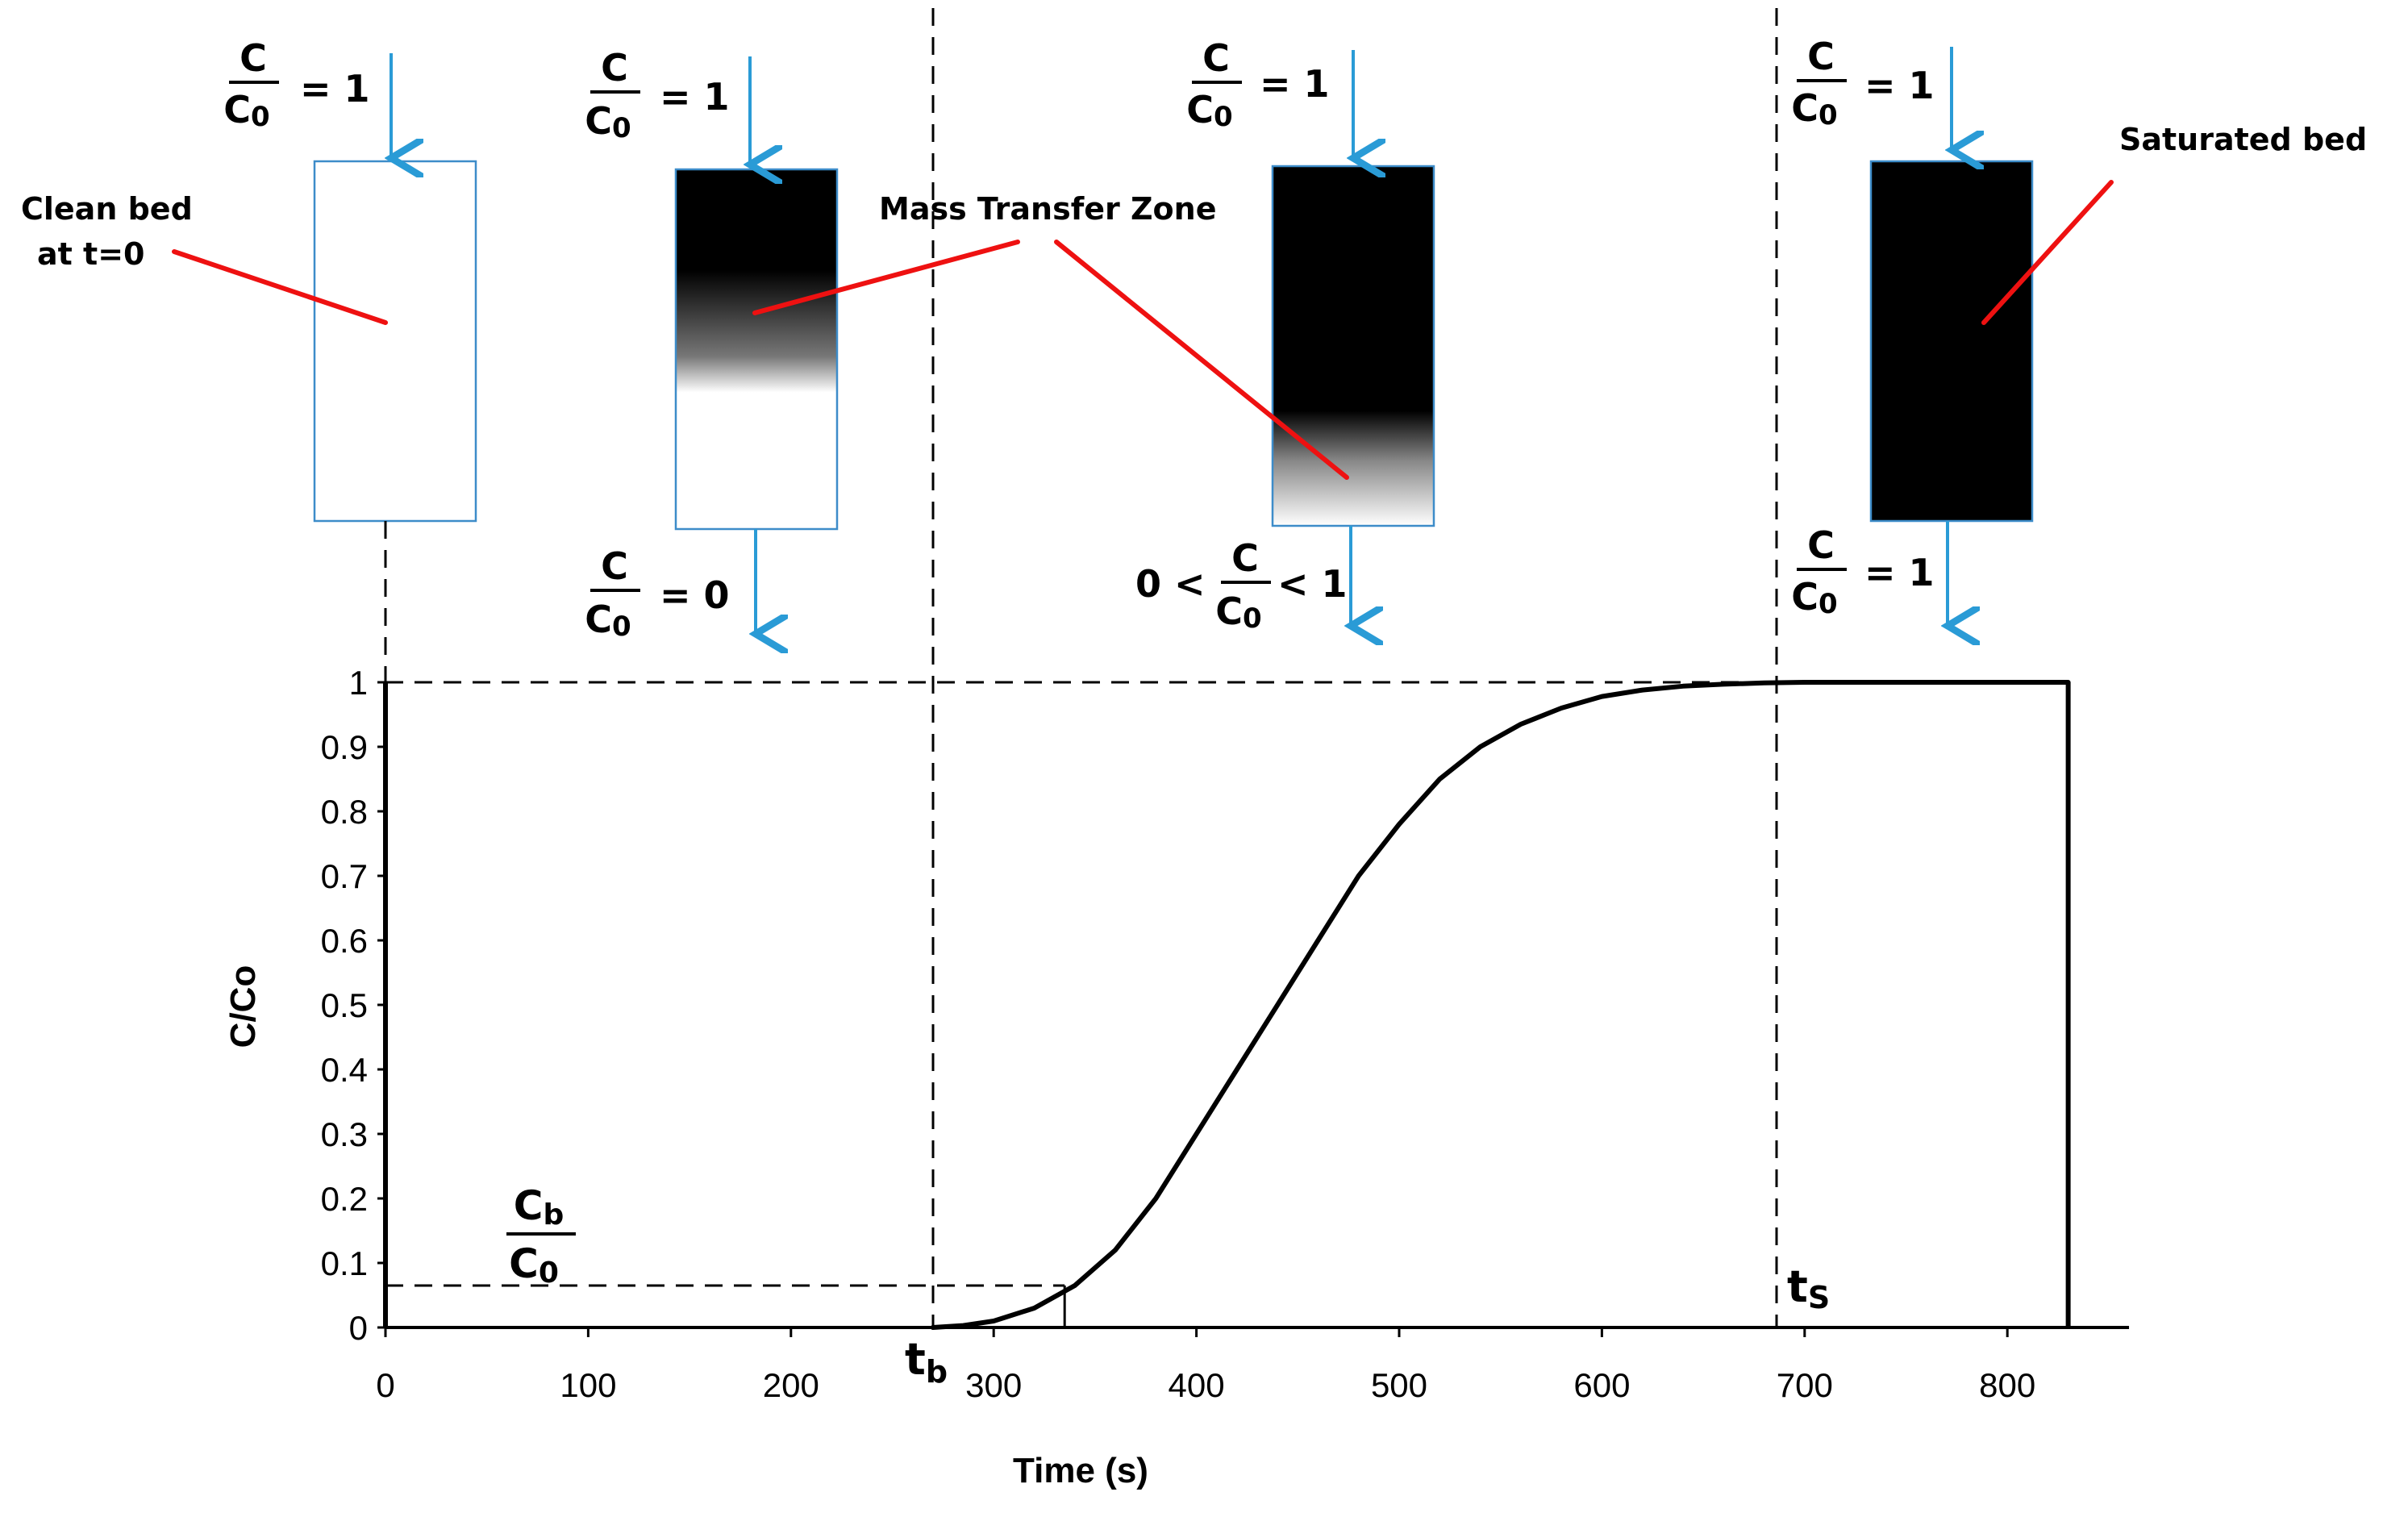 The width and height of the screenshot is (2408, 1517). What do you see at coordinates (345, 812) in the screenshot?
I see `y-tick-label: 0.8` at bounding box center [345, 812].